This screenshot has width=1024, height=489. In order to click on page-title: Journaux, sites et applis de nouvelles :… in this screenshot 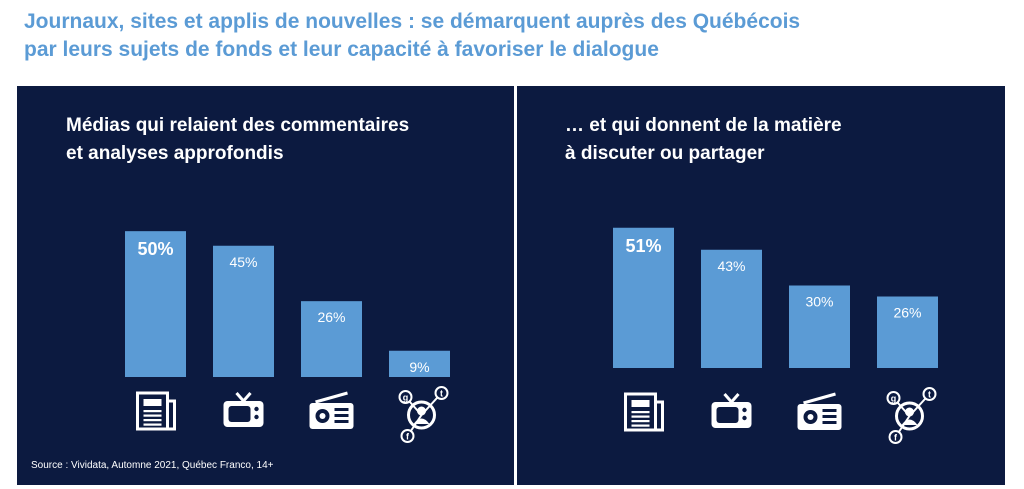, I will do `click(514, 36)`.